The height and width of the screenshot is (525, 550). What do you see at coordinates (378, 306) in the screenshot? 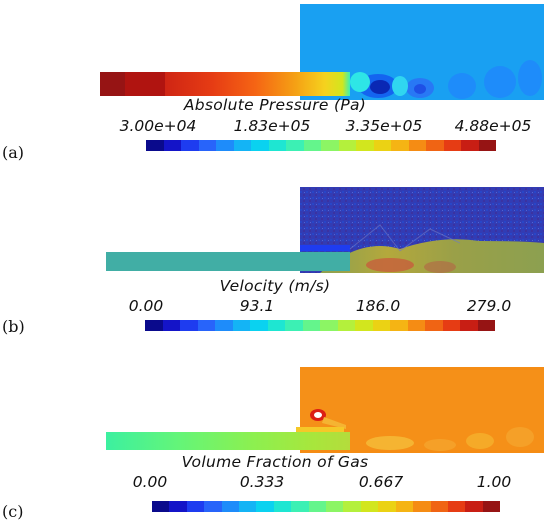
I see `velocity-tick-3: 186.0` at bounding box center [378, 306].